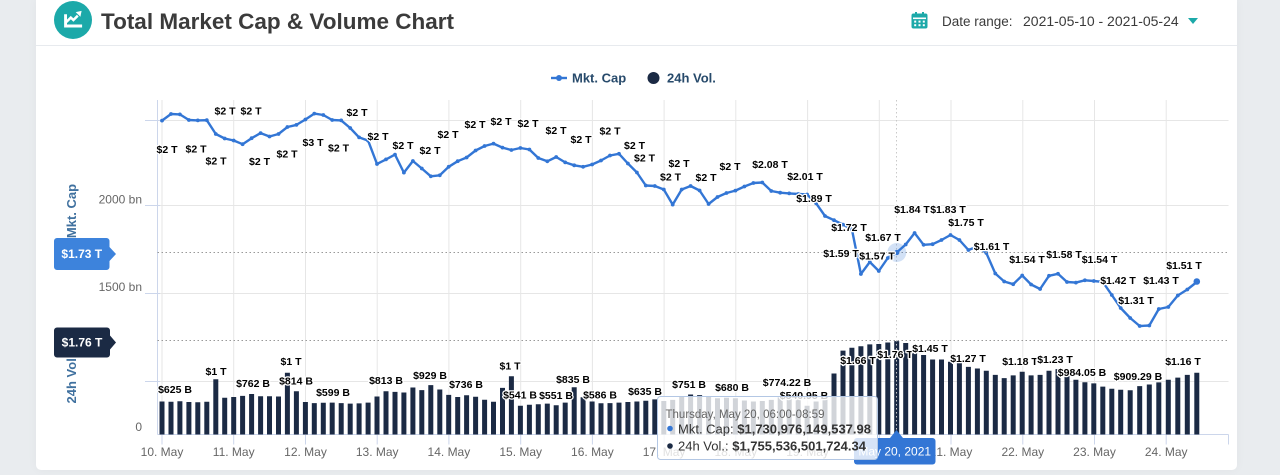 The width and height of the screenshot is (1280, 475). What do you see at coordinates (689, 385) in the screenshot?
I see `svg-text: $751 B` at bounding box center [689, 385].